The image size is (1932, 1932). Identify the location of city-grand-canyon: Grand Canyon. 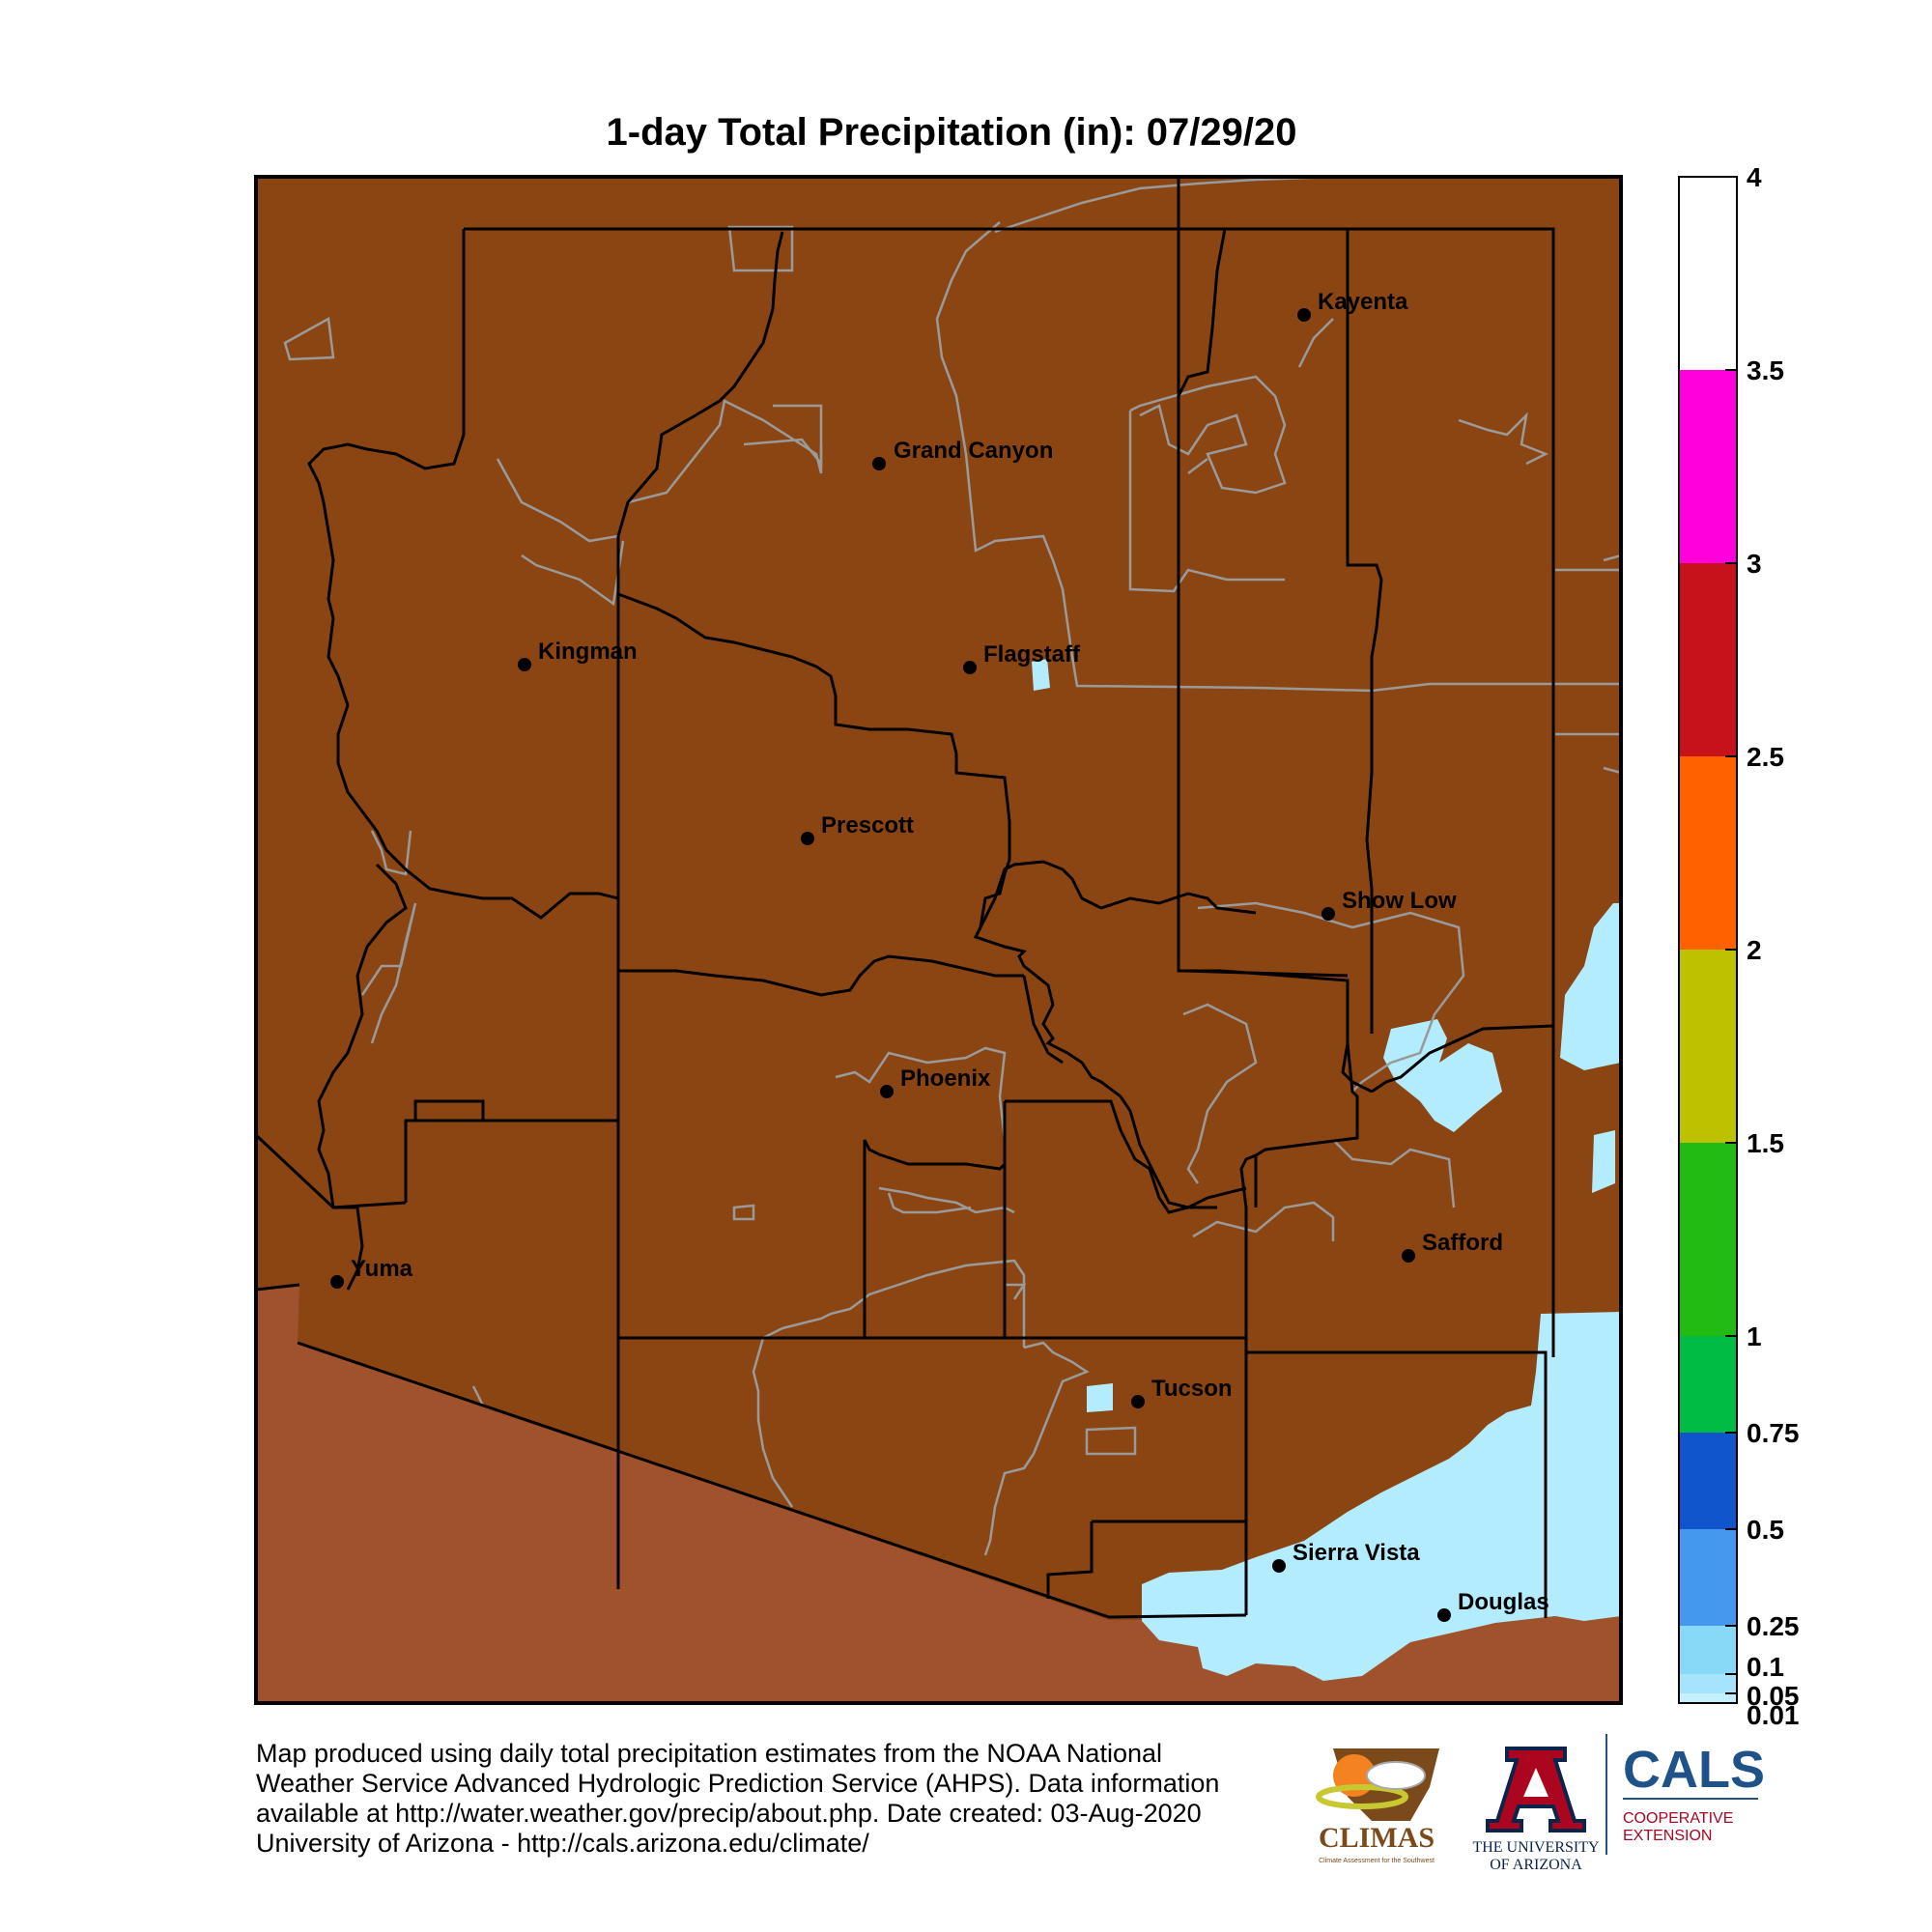
(962, 454).